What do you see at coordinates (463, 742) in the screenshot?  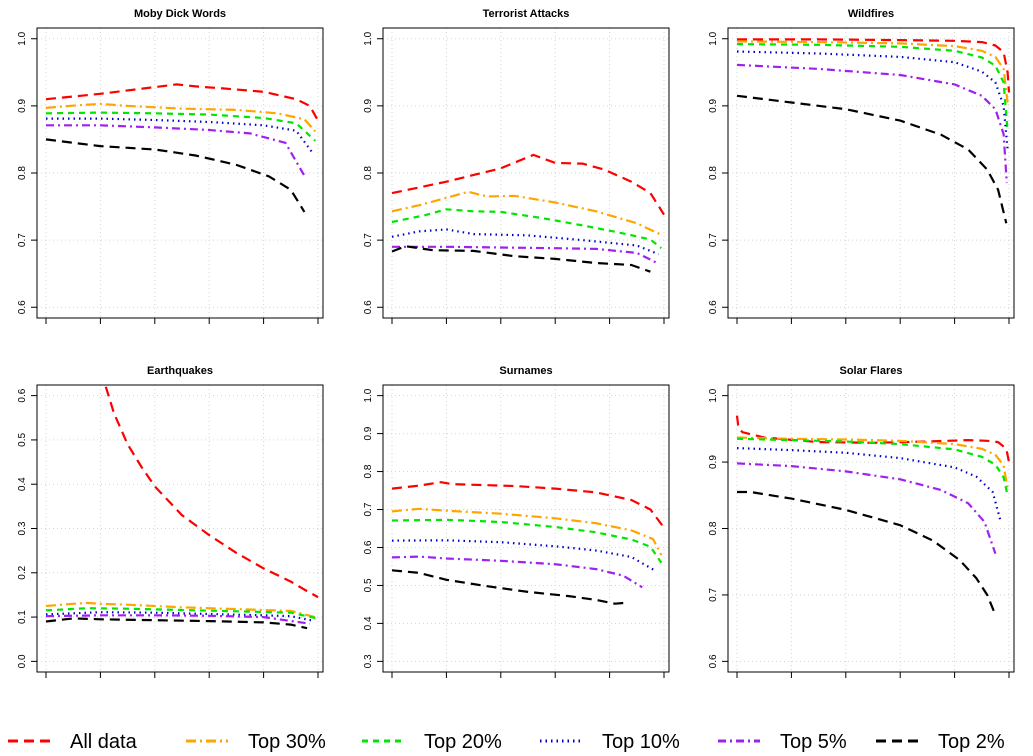 I see `legend-label: Top 20%` at bounding box center [463, 742].